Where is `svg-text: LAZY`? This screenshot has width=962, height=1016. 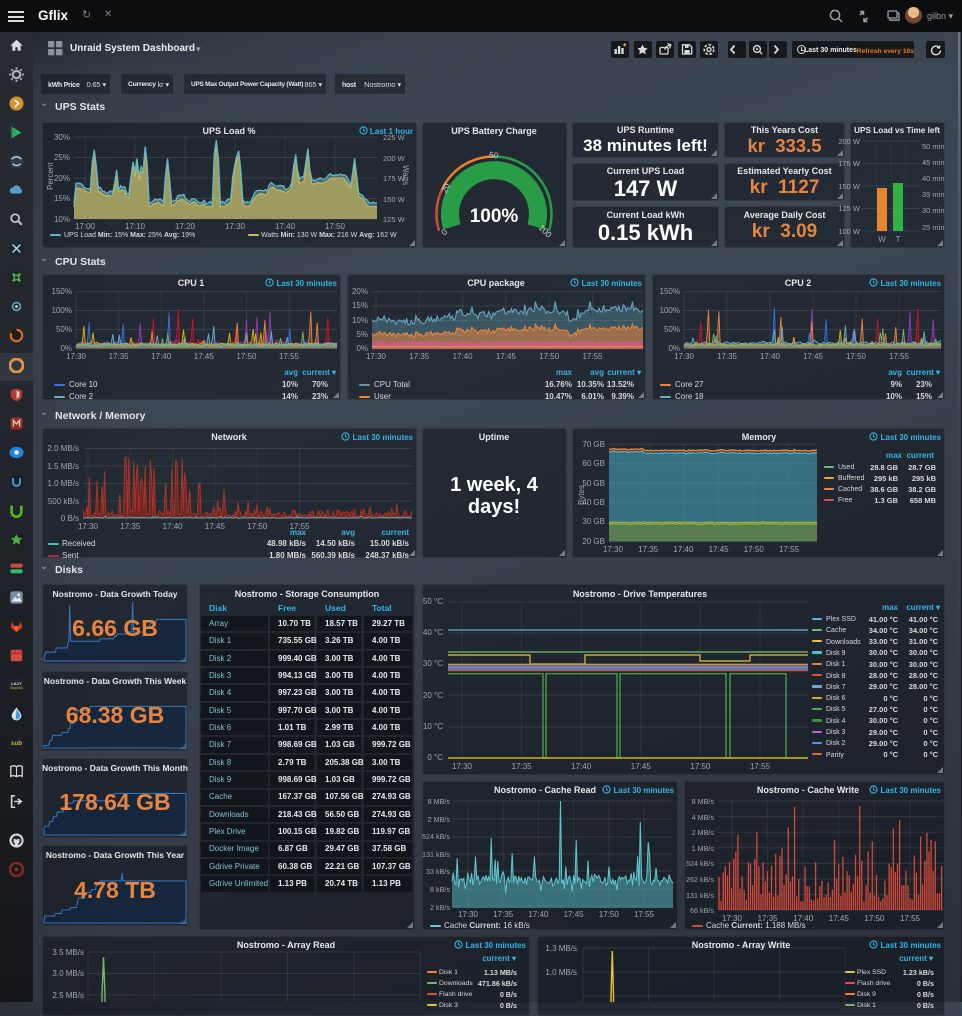
svg-text: LAZY is located at coordinates (16, 683).